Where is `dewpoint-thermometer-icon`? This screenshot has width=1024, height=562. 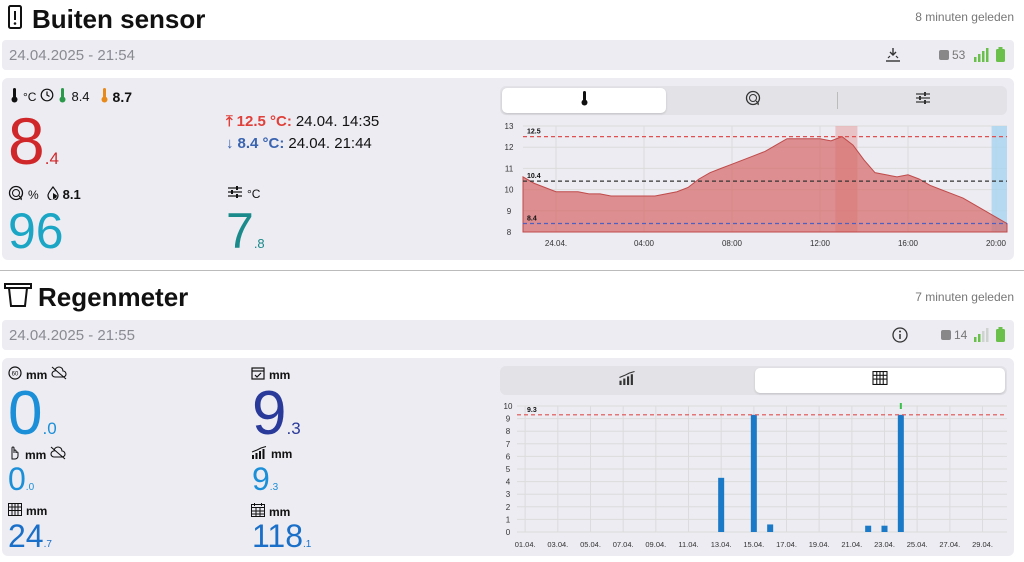 dewpoint-thermometer-icon is located at coordinates (62, 96).